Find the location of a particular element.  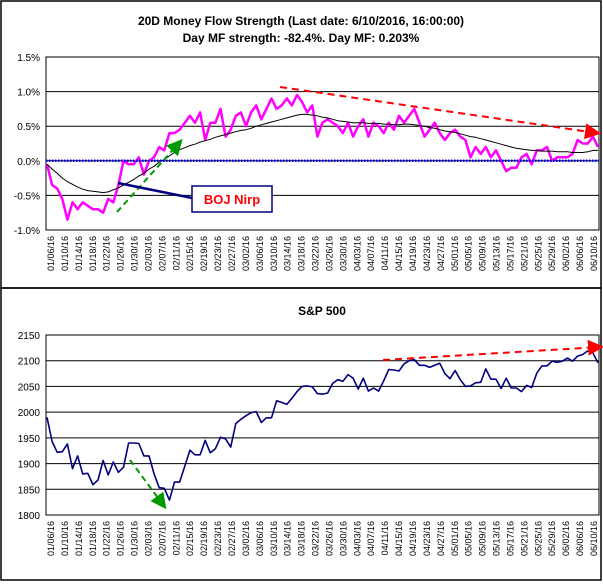

mf-x-tick-label: 01/18/16 is located at coordinates (93, 253).